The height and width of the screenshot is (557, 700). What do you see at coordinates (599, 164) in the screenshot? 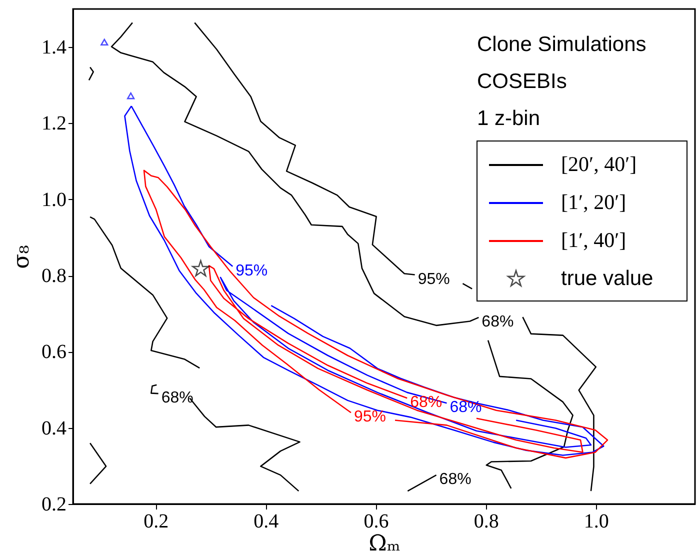
I see `legend-label: [20′, 40′]` at bounding box center [599, 164].